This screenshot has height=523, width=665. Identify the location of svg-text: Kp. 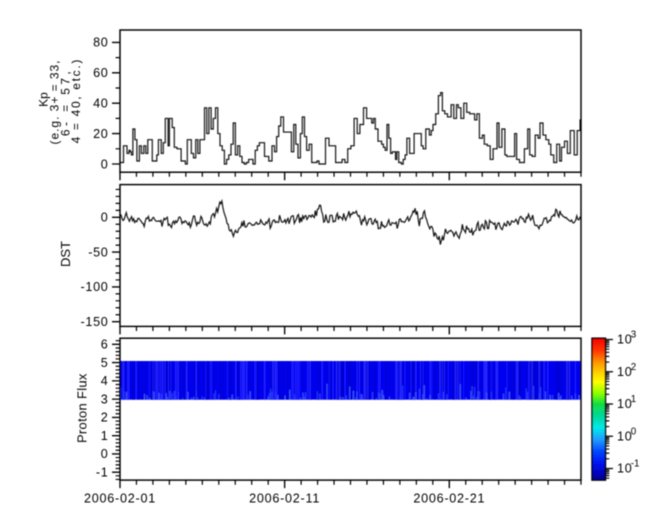
(44, 99).